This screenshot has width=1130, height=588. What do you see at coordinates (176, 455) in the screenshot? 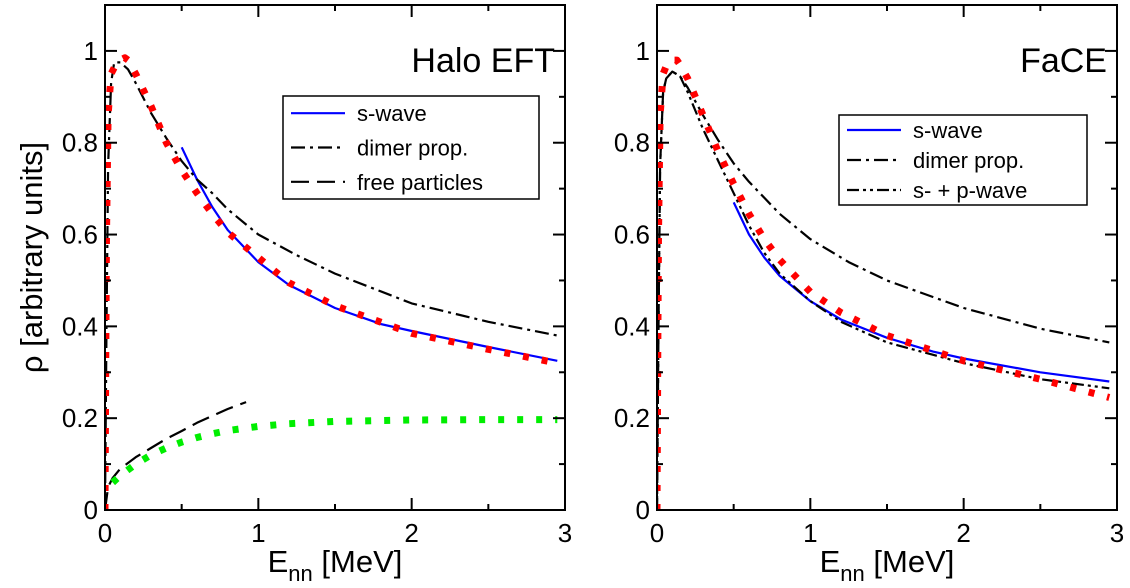
I see `series-line-free-particles` at bounding box center [176, 455].